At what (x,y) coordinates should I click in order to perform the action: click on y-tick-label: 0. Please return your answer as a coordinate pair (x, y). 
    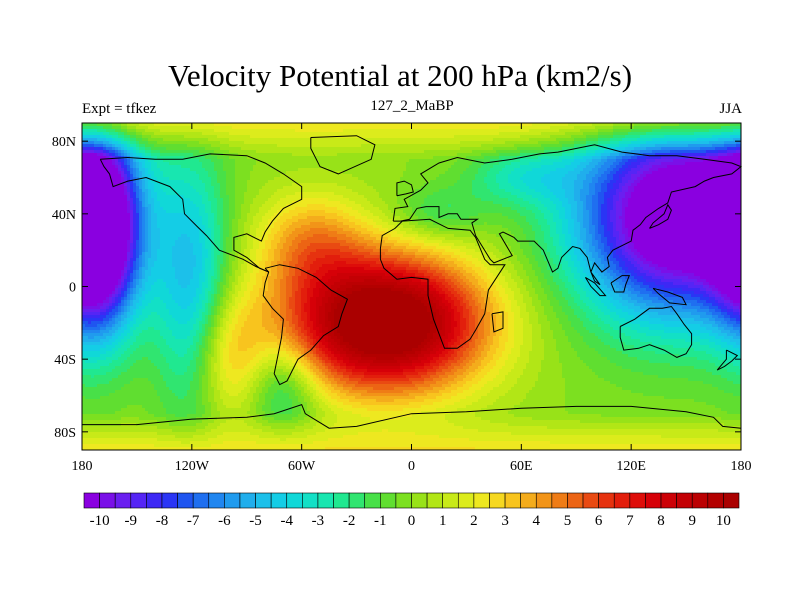
    Looking at the image, I should click on (72, 288).